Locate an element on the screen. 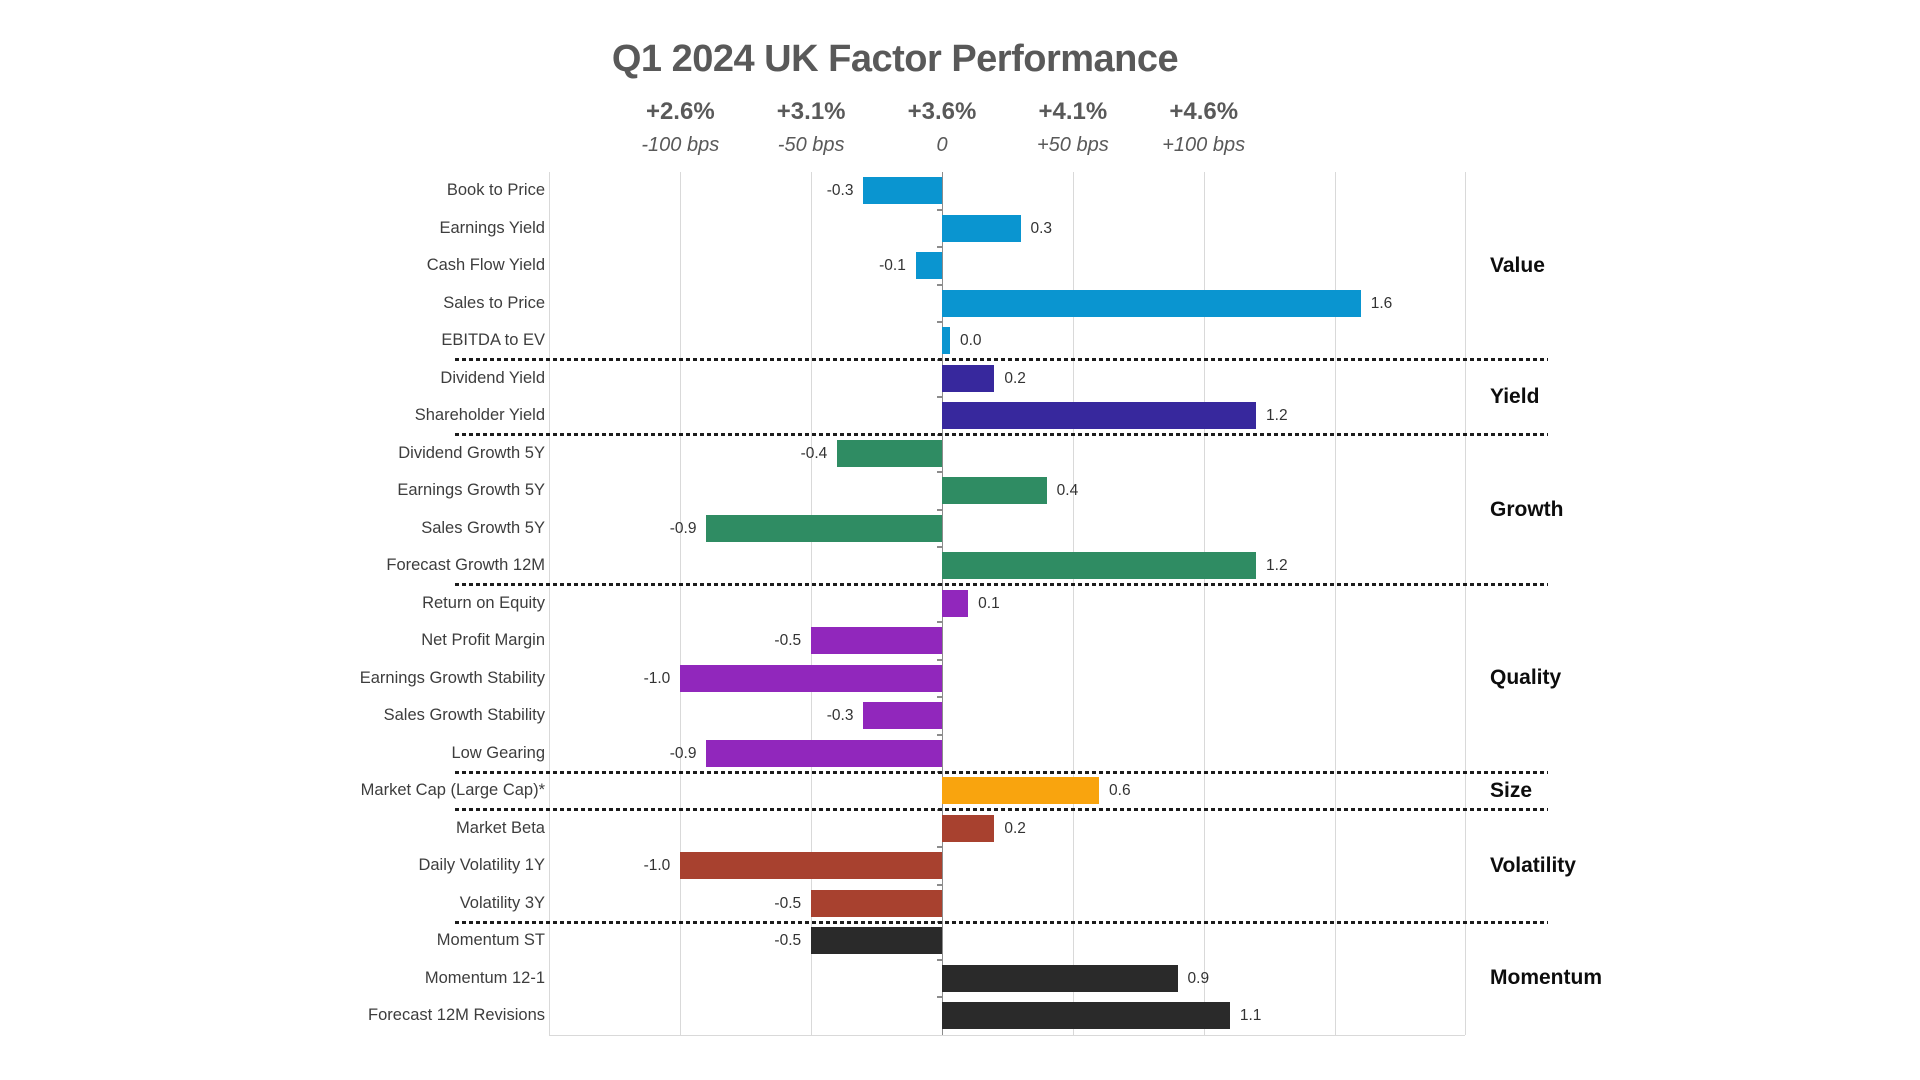 The image size is (1920, 1080). category-label-shareholder-yield: Shareholder Yield is located at coordinates (479, 415).